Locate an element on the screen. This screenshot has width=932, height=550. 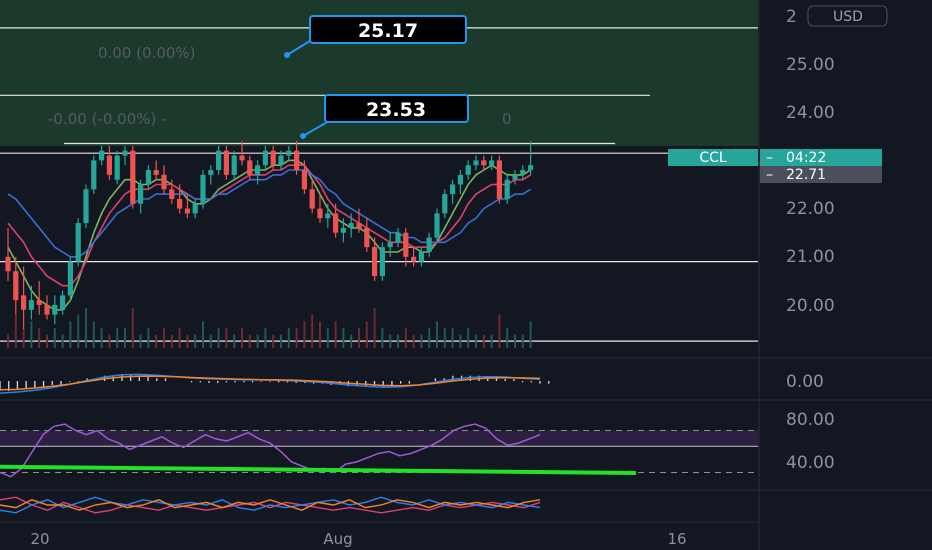
callout-lower-box is located at coordinates (396, 108).